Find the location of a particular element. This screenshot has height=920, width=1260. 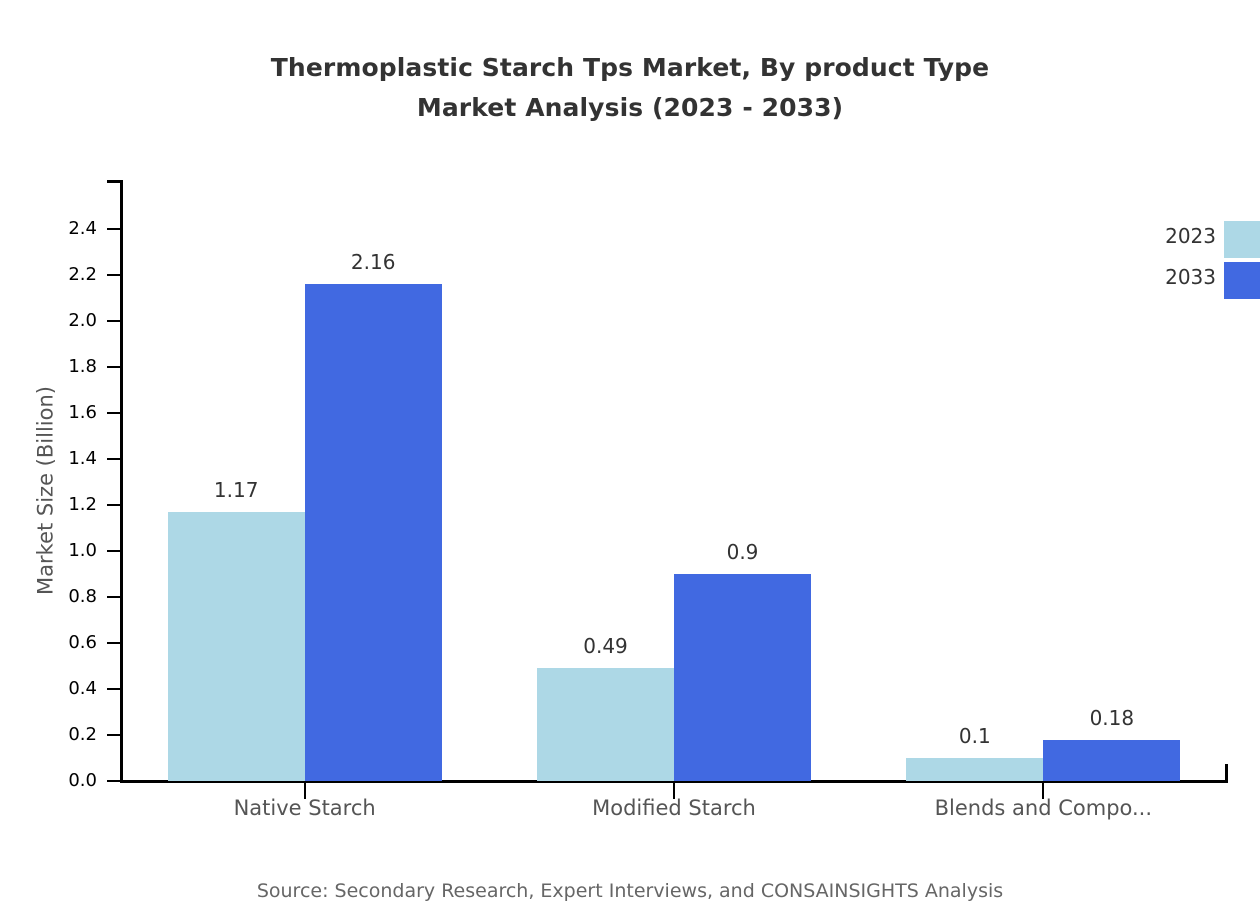

legend-item: 2023 is located at coordinates (1190, 238).